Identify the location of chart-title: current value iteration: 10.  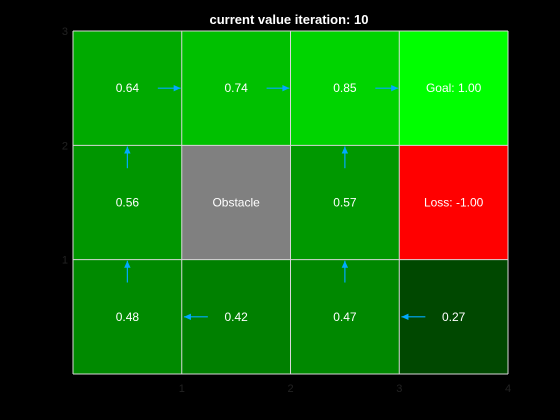
(289, 19).